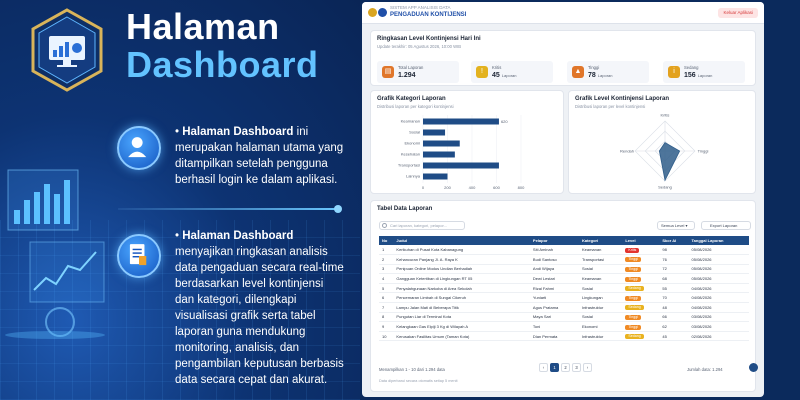 This screenshot has width=800, height=400. What do you see at coordinates (674, 269) in the screenshot?
I see `table-cell: 72` at bounding box center [674, 269].